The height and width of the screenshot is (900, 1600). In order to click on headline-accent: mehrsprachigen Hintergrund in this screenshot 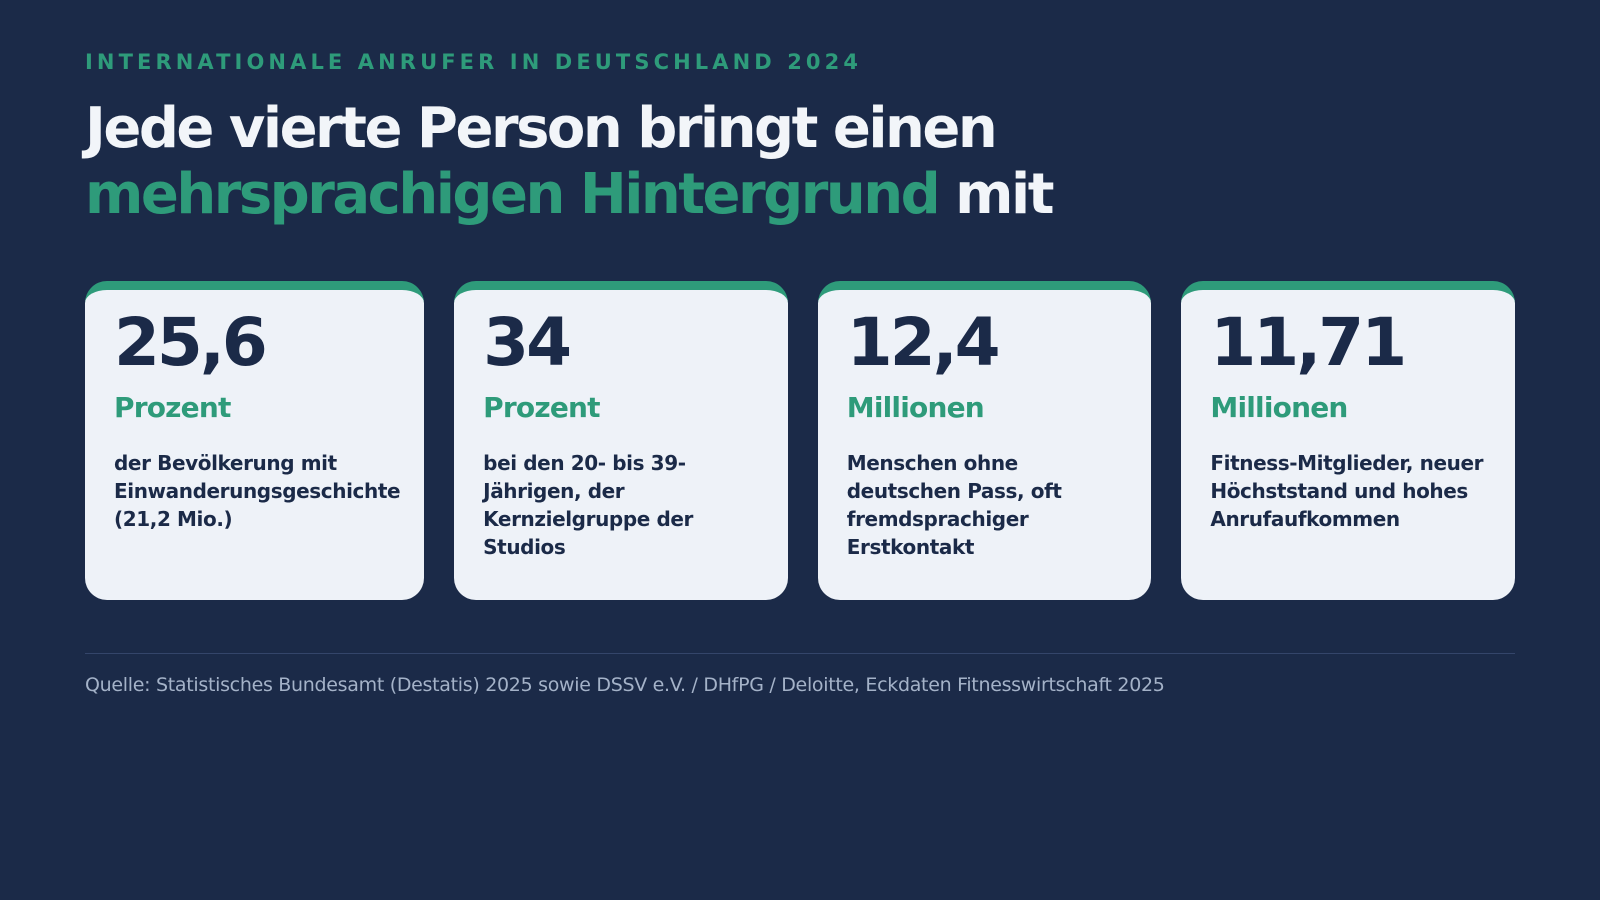, I will do `click(513, 194)`.